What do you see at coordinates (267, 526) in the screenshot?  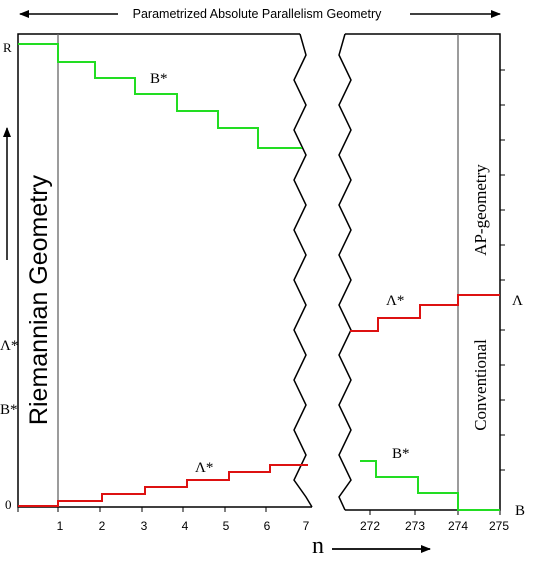 I see `x-tick-6: 6` at bounding box center [267, 526].